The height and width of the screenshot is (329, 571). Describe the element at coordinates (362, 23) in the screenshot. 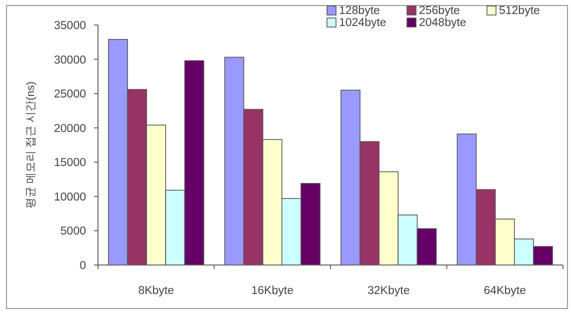

I see `legend-label: 1024byte` at that location.